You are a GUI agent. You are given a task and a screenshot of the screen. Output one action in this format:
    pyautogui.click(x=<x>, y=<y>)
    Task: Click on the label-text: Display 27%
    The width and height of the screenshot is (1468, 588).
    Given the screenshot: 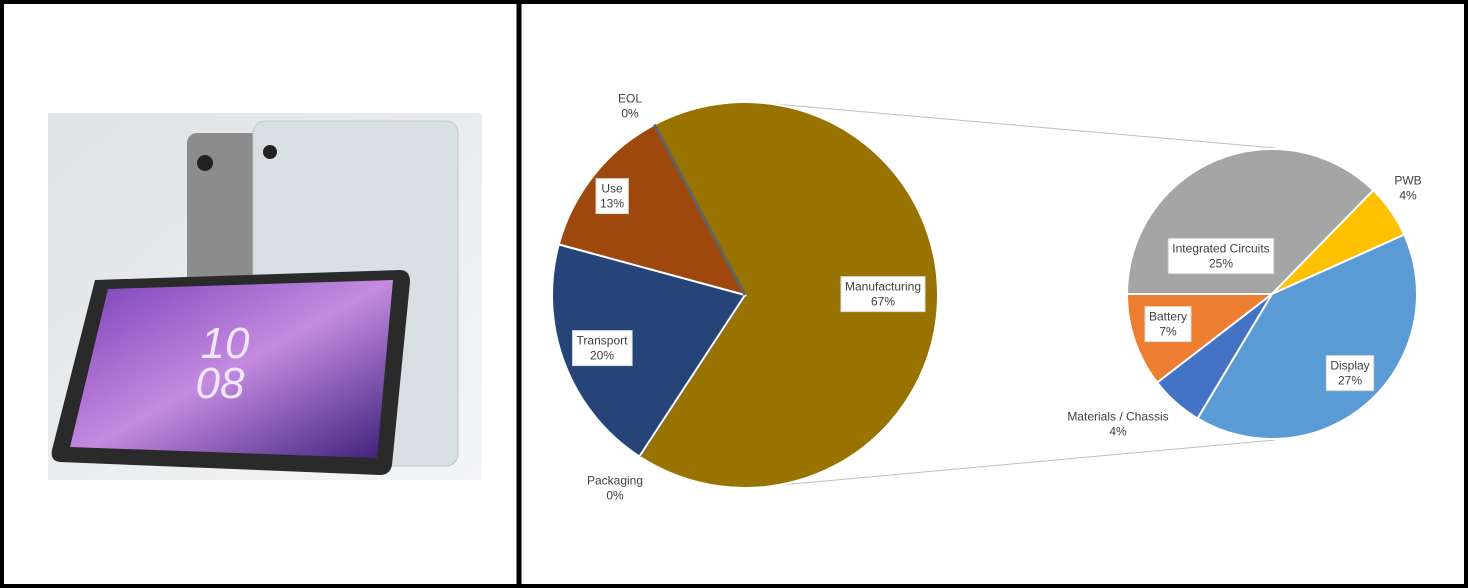 What is the action you would take?
    pyautogui.click(x=1349, y=373)
    